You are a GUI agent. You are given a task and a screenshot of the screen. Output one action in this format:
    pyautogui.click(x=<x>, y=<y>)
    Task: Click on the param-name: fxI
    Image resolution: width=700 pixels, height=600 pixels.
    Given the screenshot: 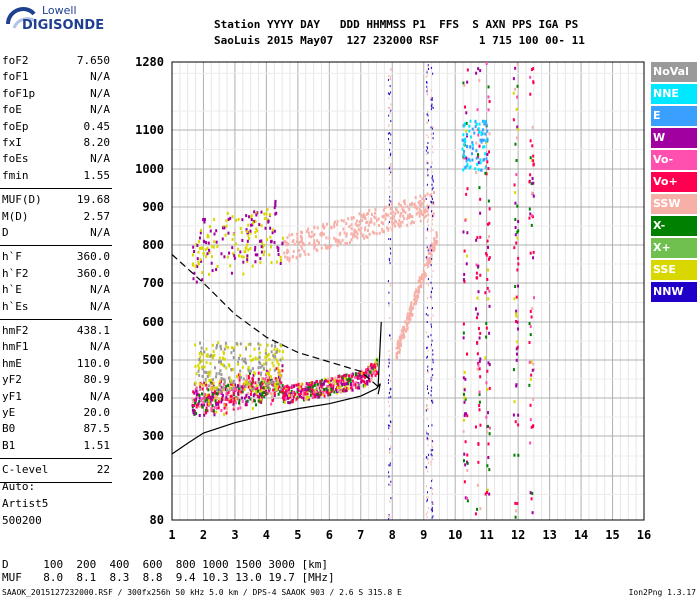 What is the action you would take?
    pyautogui.click(x=12, y=142)
    